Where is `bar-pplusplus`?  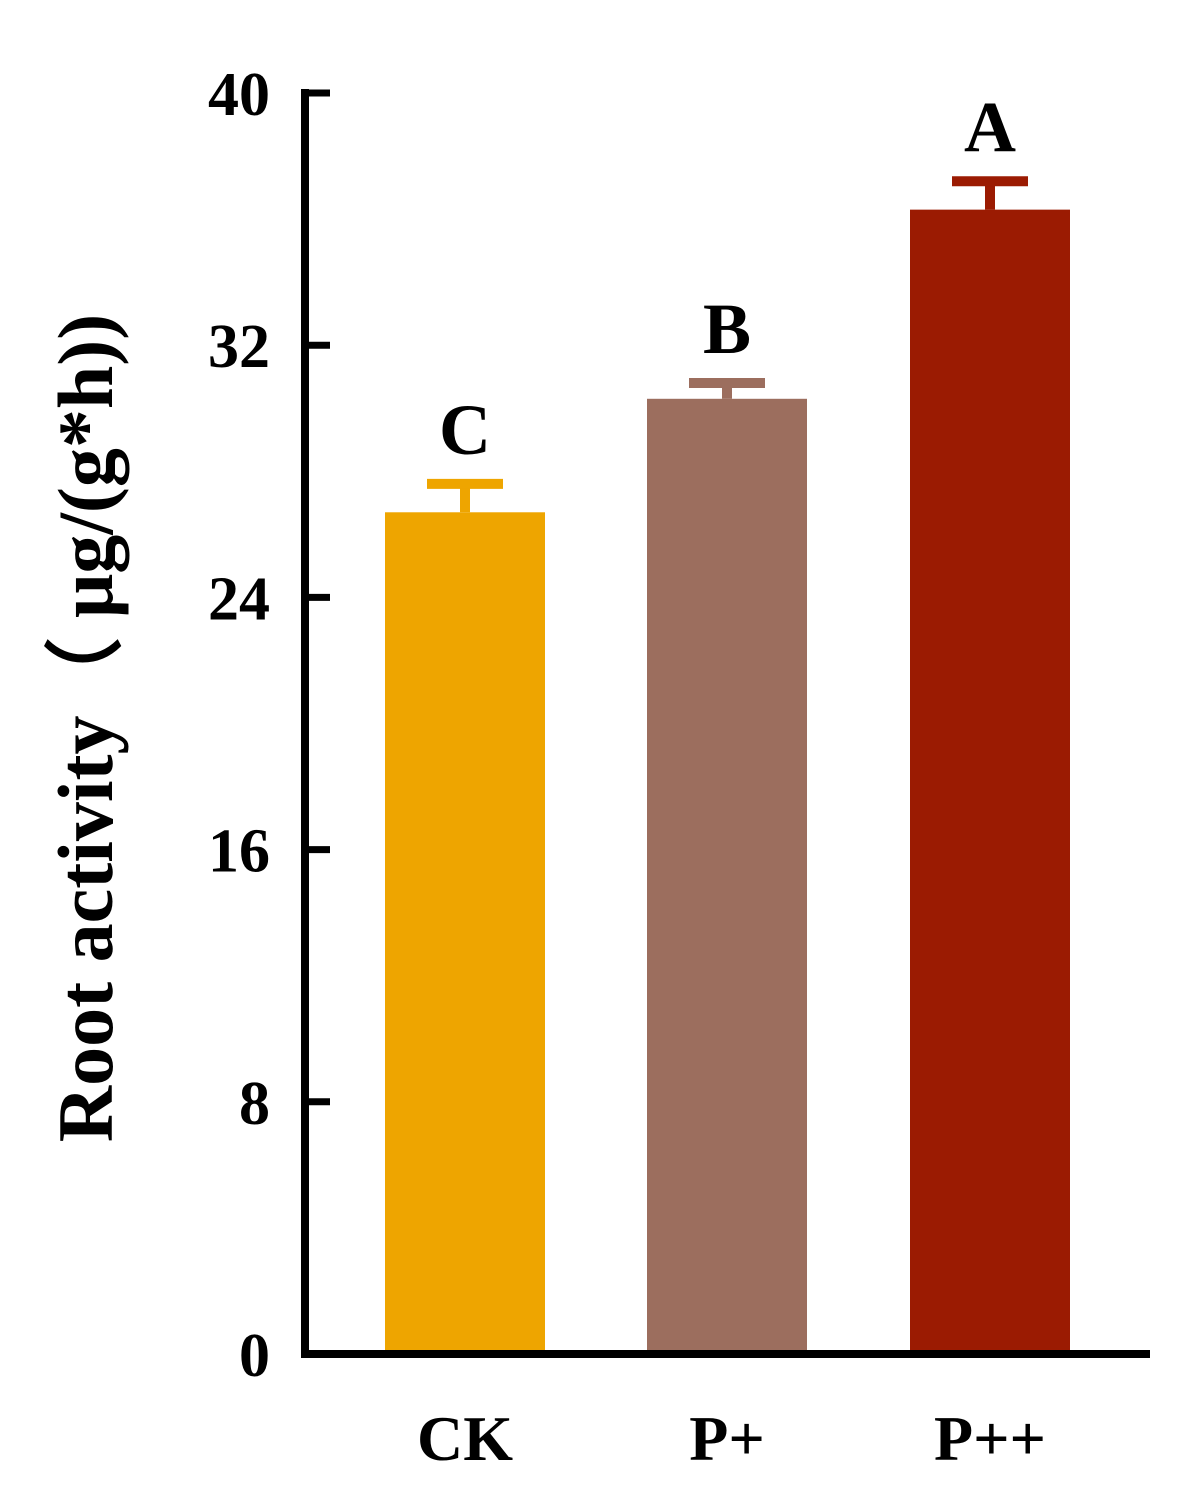 bar-pplusplus is located at coordinates (990, 782).